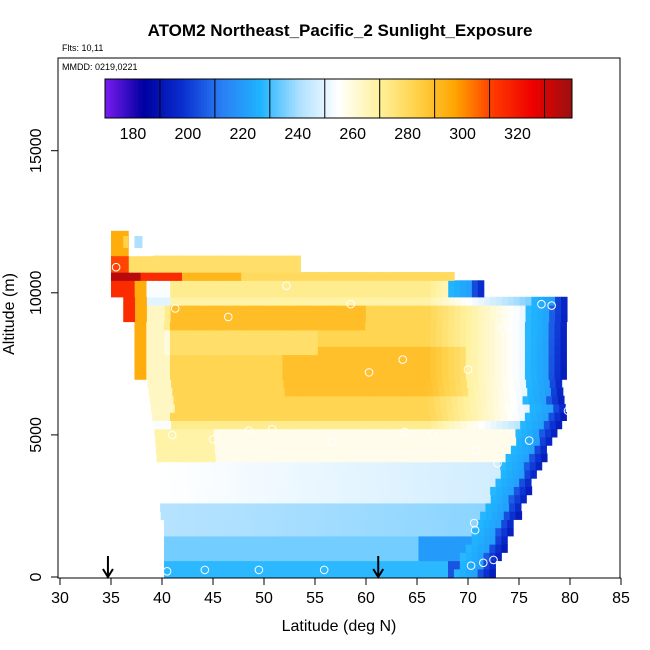 This screenshot has width=650, height=650. Describe the element at coordinates (462, 134) in the screenshot. I see `colorbar-tick-label: 300` at that location.